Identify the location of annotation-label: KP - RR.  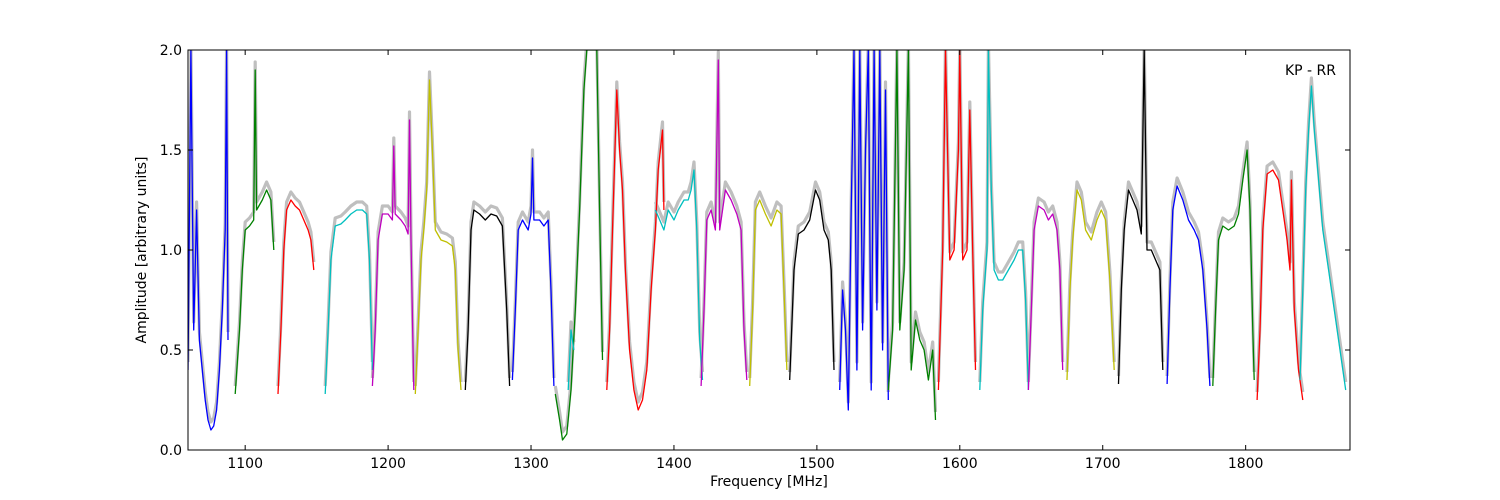
(1310, 71).